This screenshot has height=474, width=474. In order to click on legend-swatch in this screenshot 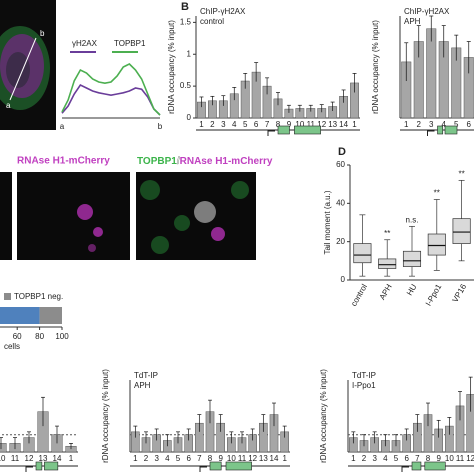, I will do `click(7, 296)`.